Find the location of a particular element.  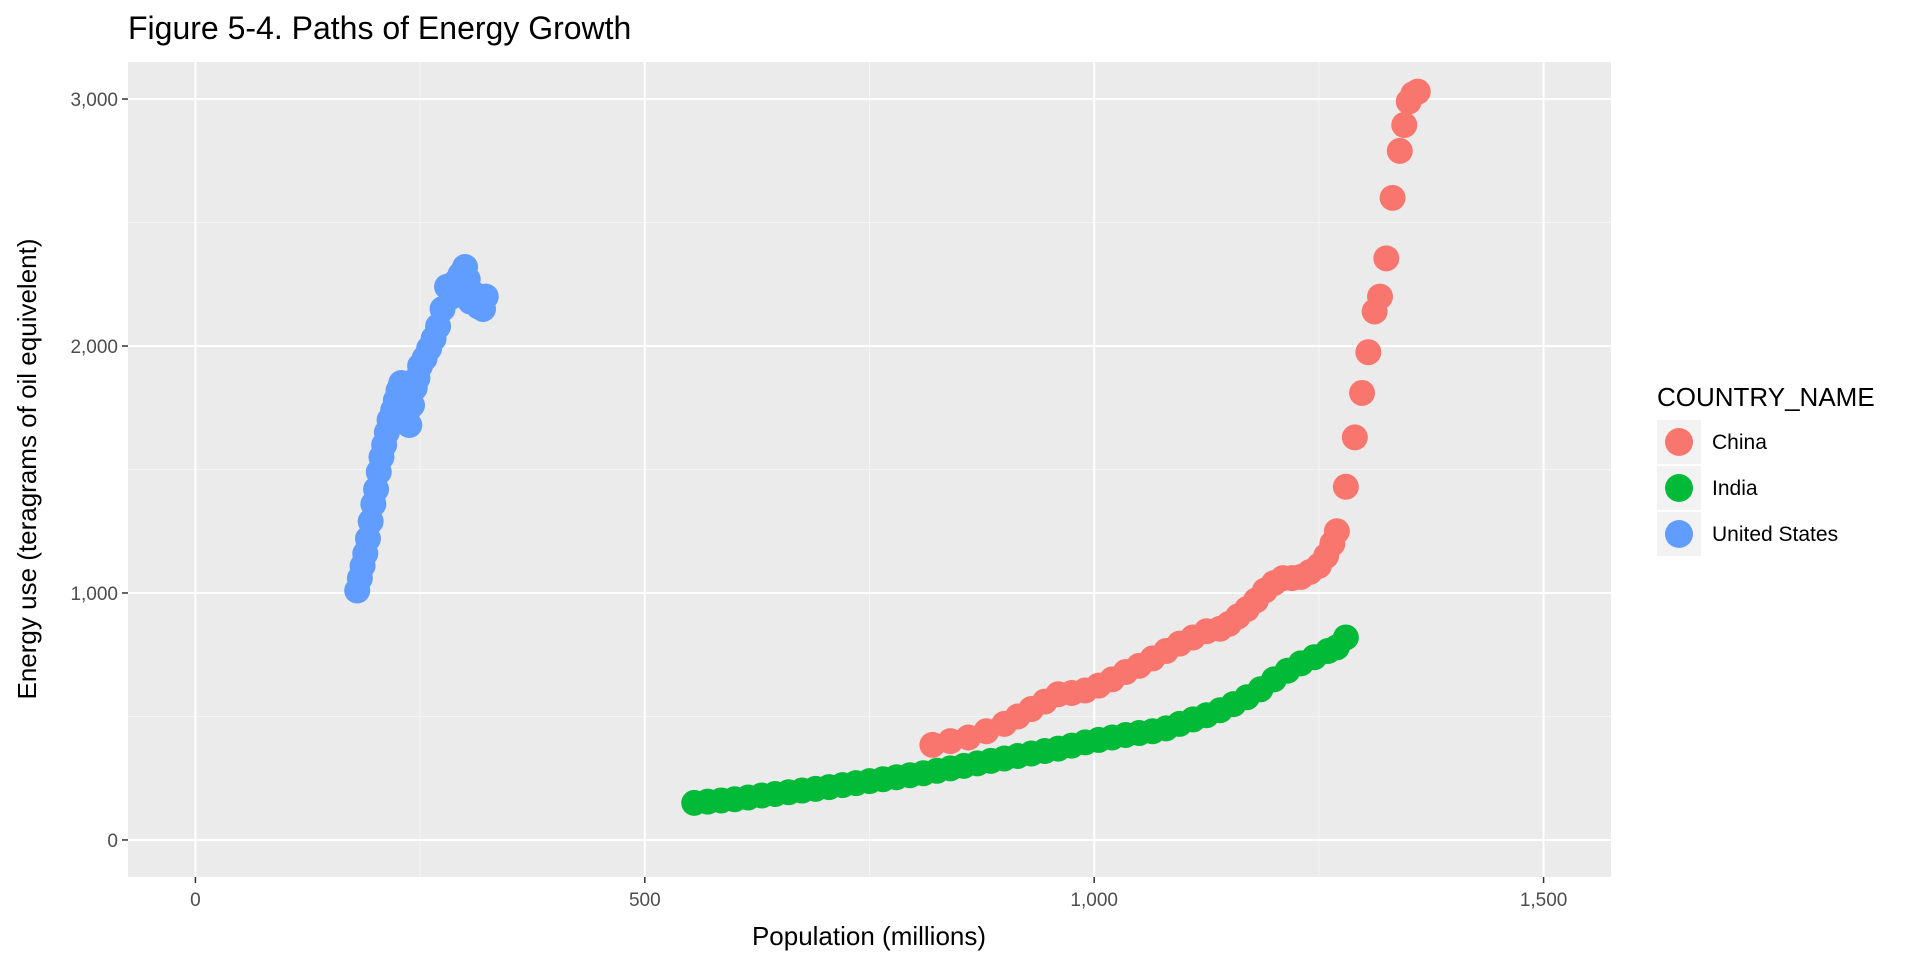

series-united-states is located at coordinates (421, 428).